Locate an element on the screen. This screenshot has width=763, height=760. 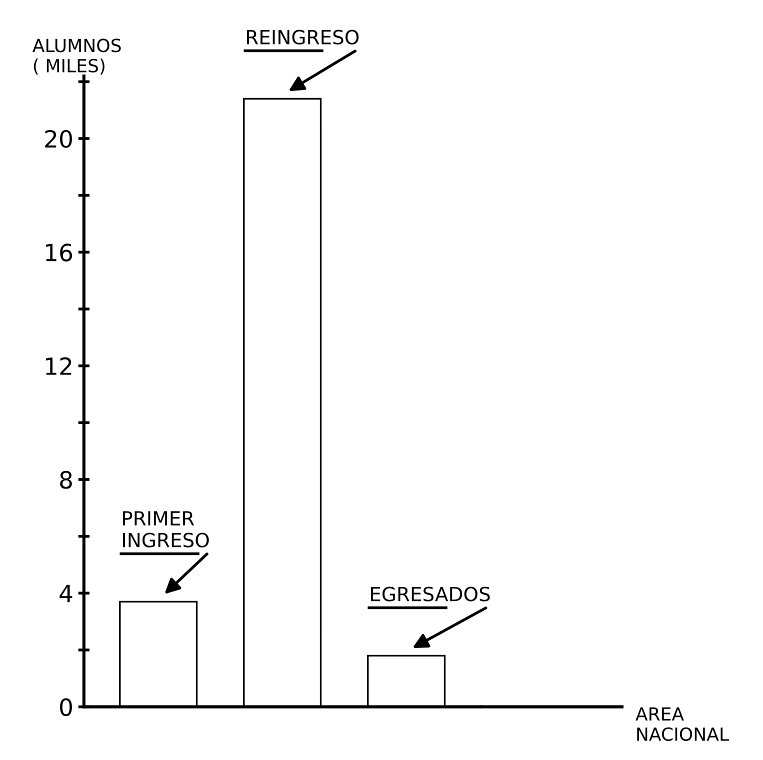
text: AREA NACIONAL is located at coordinates (682, 724).